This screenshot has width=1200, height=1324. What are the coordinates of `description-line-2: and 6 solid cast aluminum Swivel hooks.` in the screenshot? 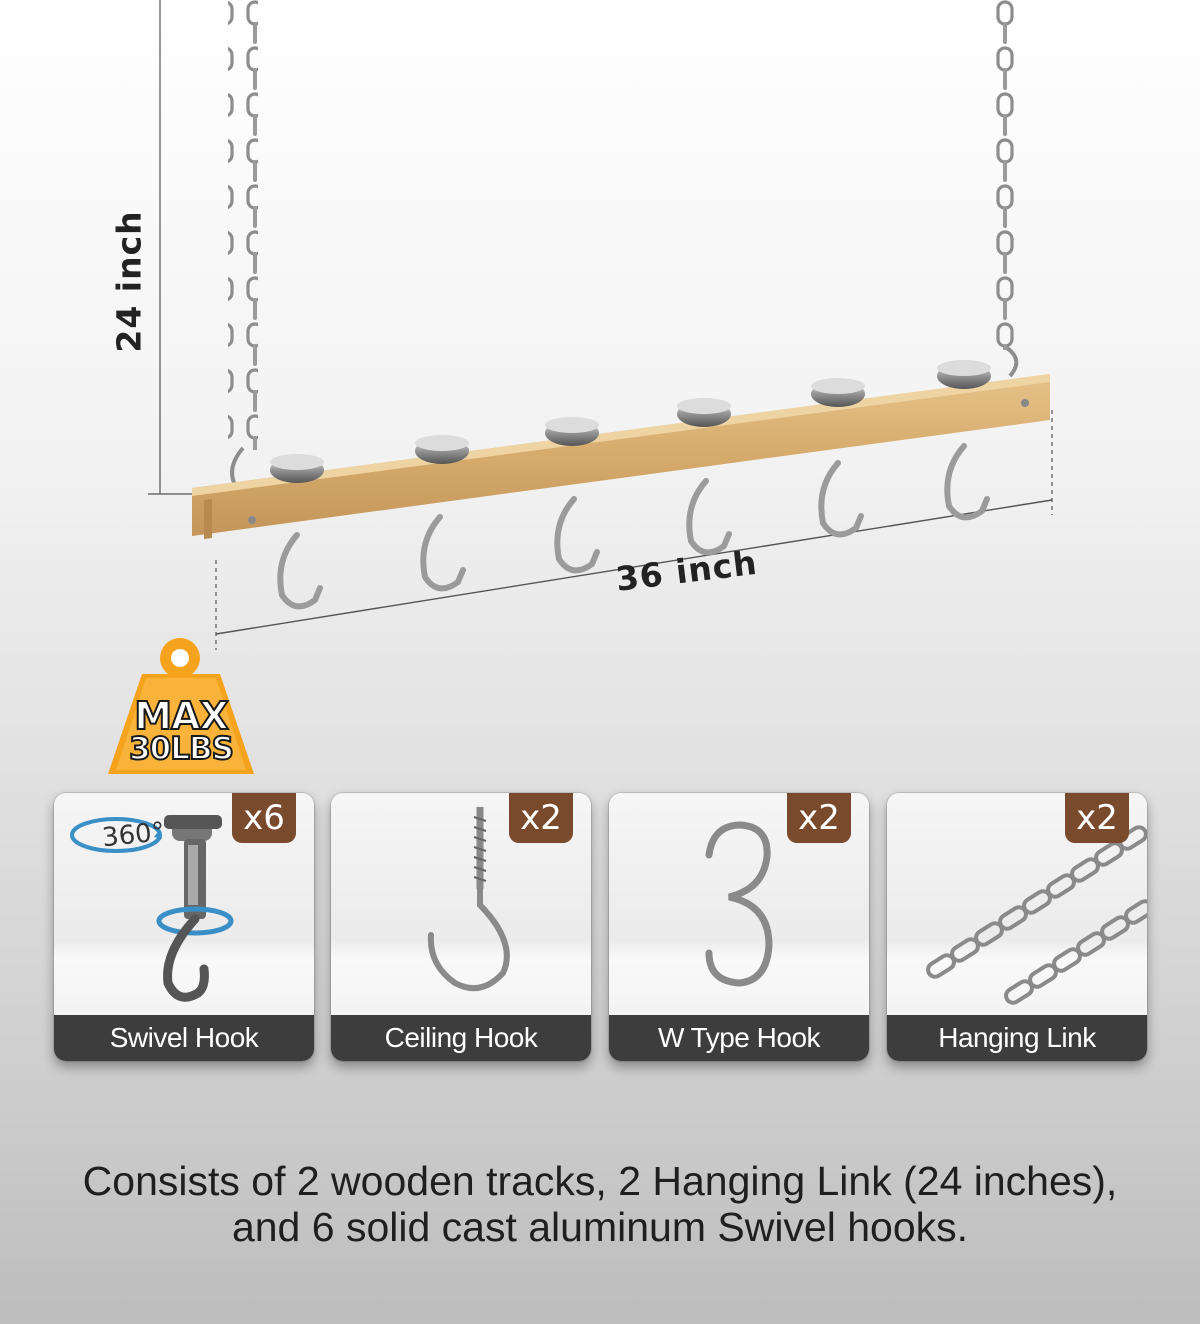 It's located at (600, 1227).